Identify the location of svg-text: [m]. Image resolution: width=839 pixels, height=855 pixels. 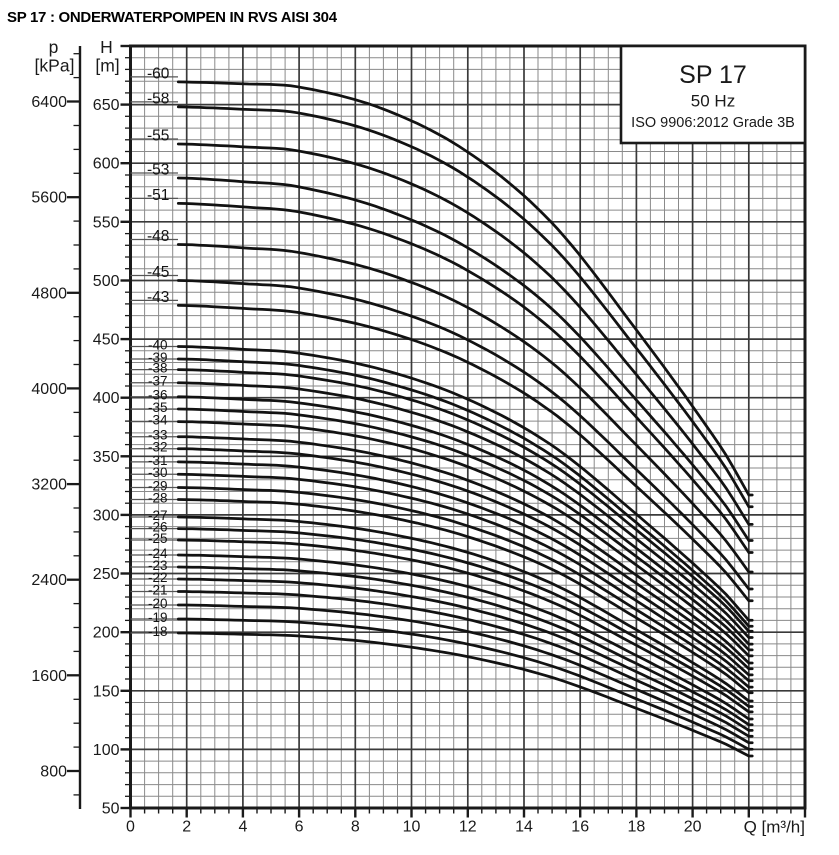
(107, 66).